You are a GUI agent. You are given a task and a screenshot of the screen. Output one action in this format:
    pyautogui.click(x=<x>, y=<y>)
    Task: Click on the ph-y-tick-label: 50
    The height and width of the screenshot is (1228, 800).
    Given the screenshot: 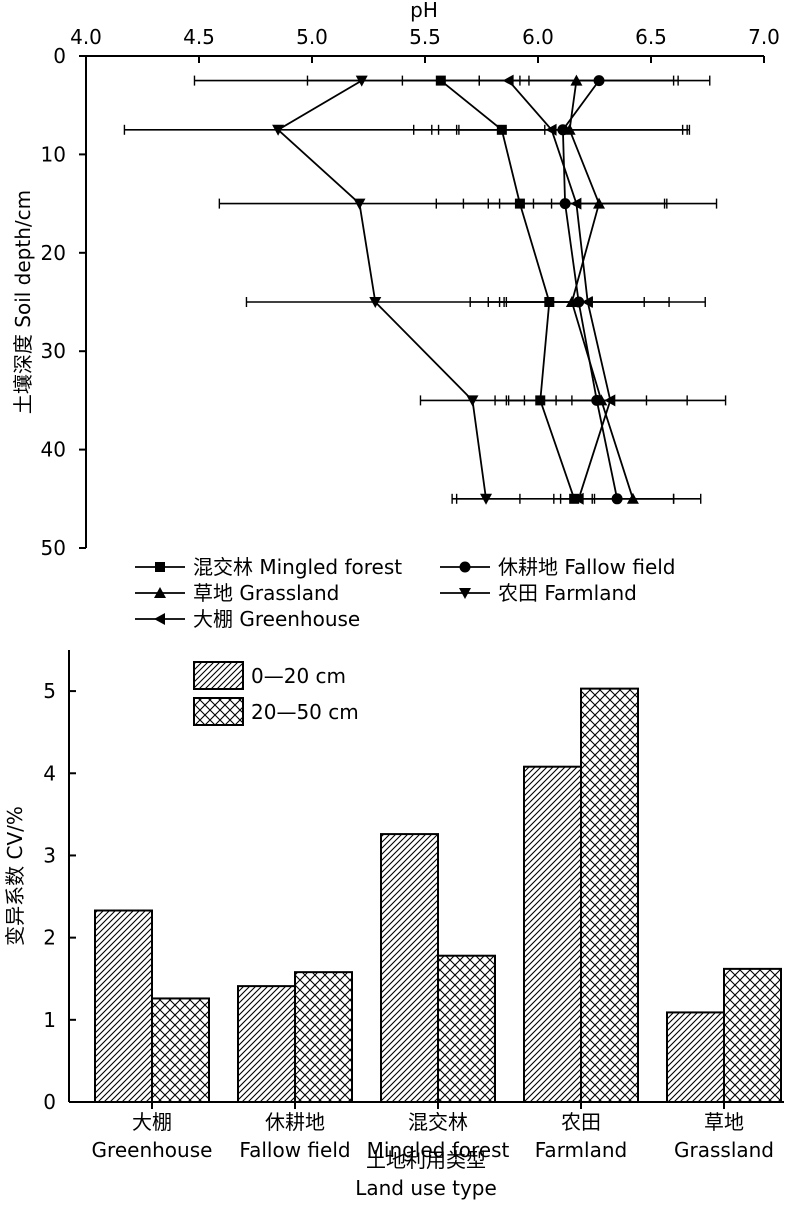 What is the action you would take?
    pyautogui.click(x=53, y=548)
    